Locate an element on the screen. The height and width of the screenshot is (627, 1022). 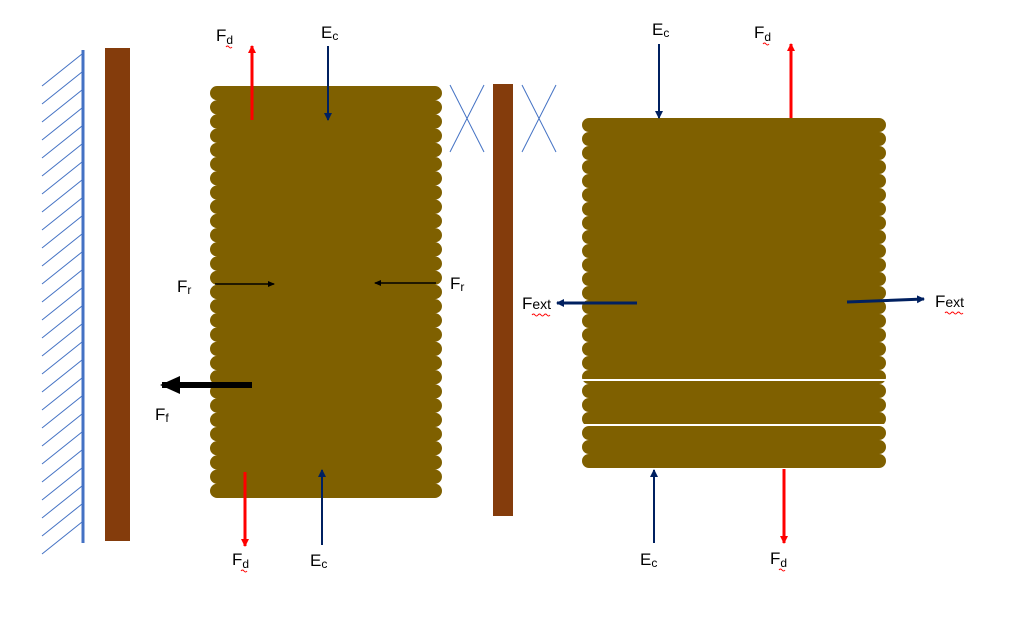
label-fd-left-top: Fd is located at coordinates (224, 37).